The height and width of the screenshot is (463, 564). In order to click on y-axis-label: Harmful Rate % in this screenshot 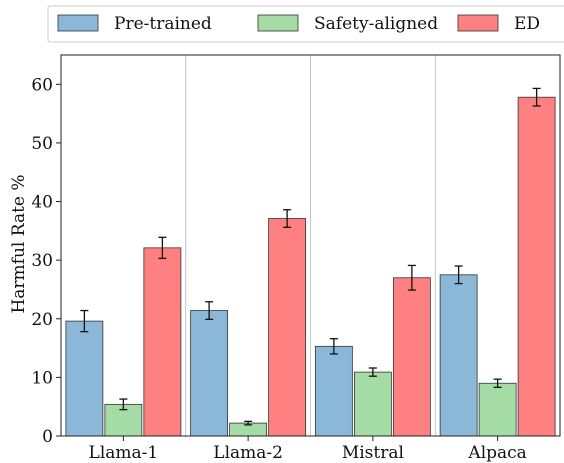, I will do `click(19, 243)`.